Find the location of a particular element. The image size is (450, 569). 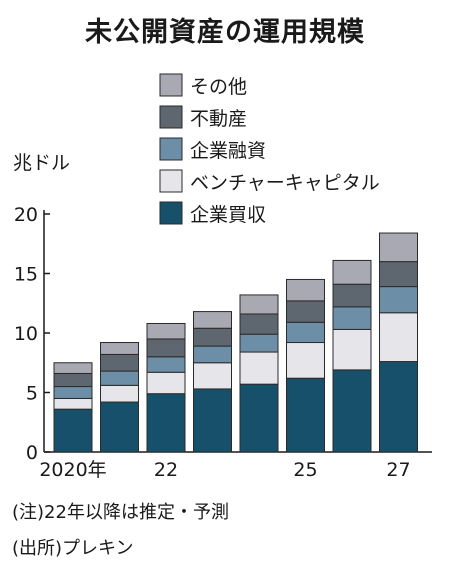

x-tick-label: 25 is located at coordinates (305, 470).